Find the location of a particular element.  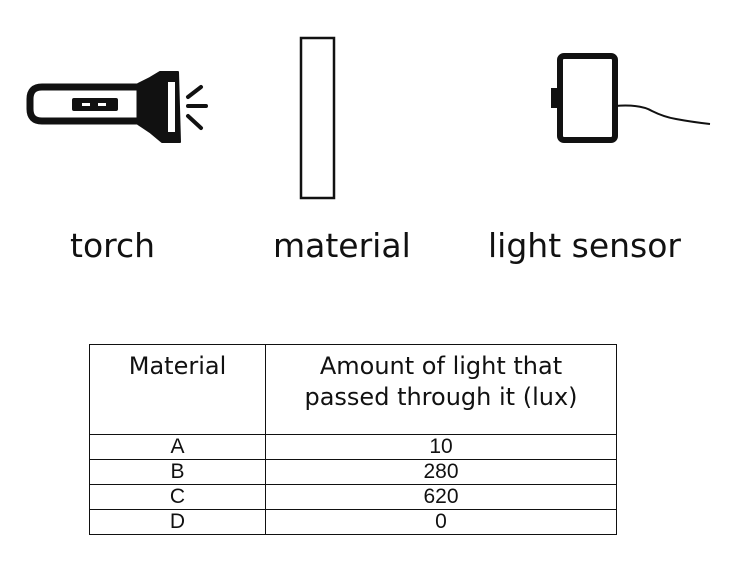

table-row: C 620 is located at coordinates (353, 497).